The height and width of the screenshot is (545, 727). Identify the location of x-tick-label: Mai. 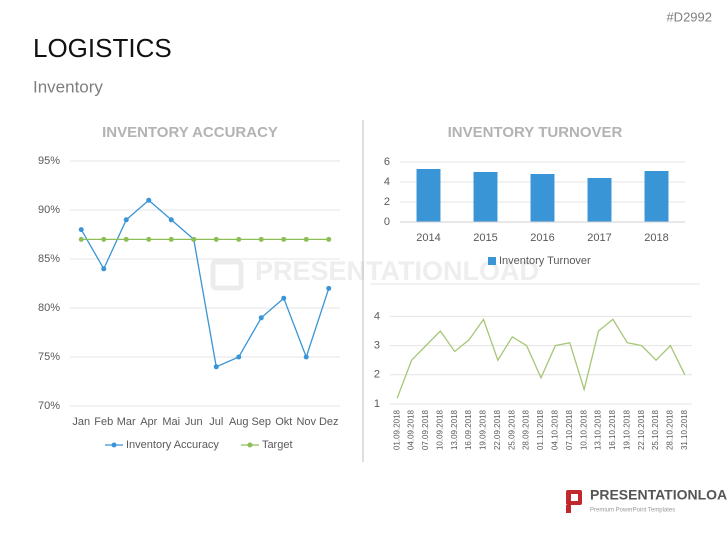
(171, 422).